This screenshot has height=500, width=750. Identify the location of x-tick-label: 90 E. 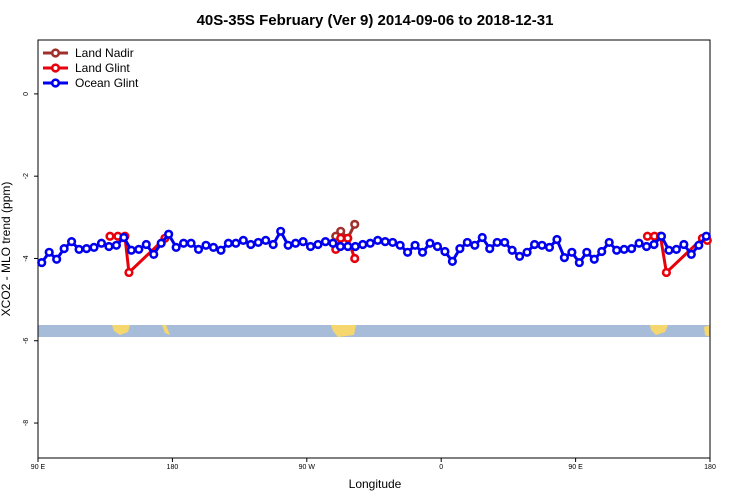
(575, 467).